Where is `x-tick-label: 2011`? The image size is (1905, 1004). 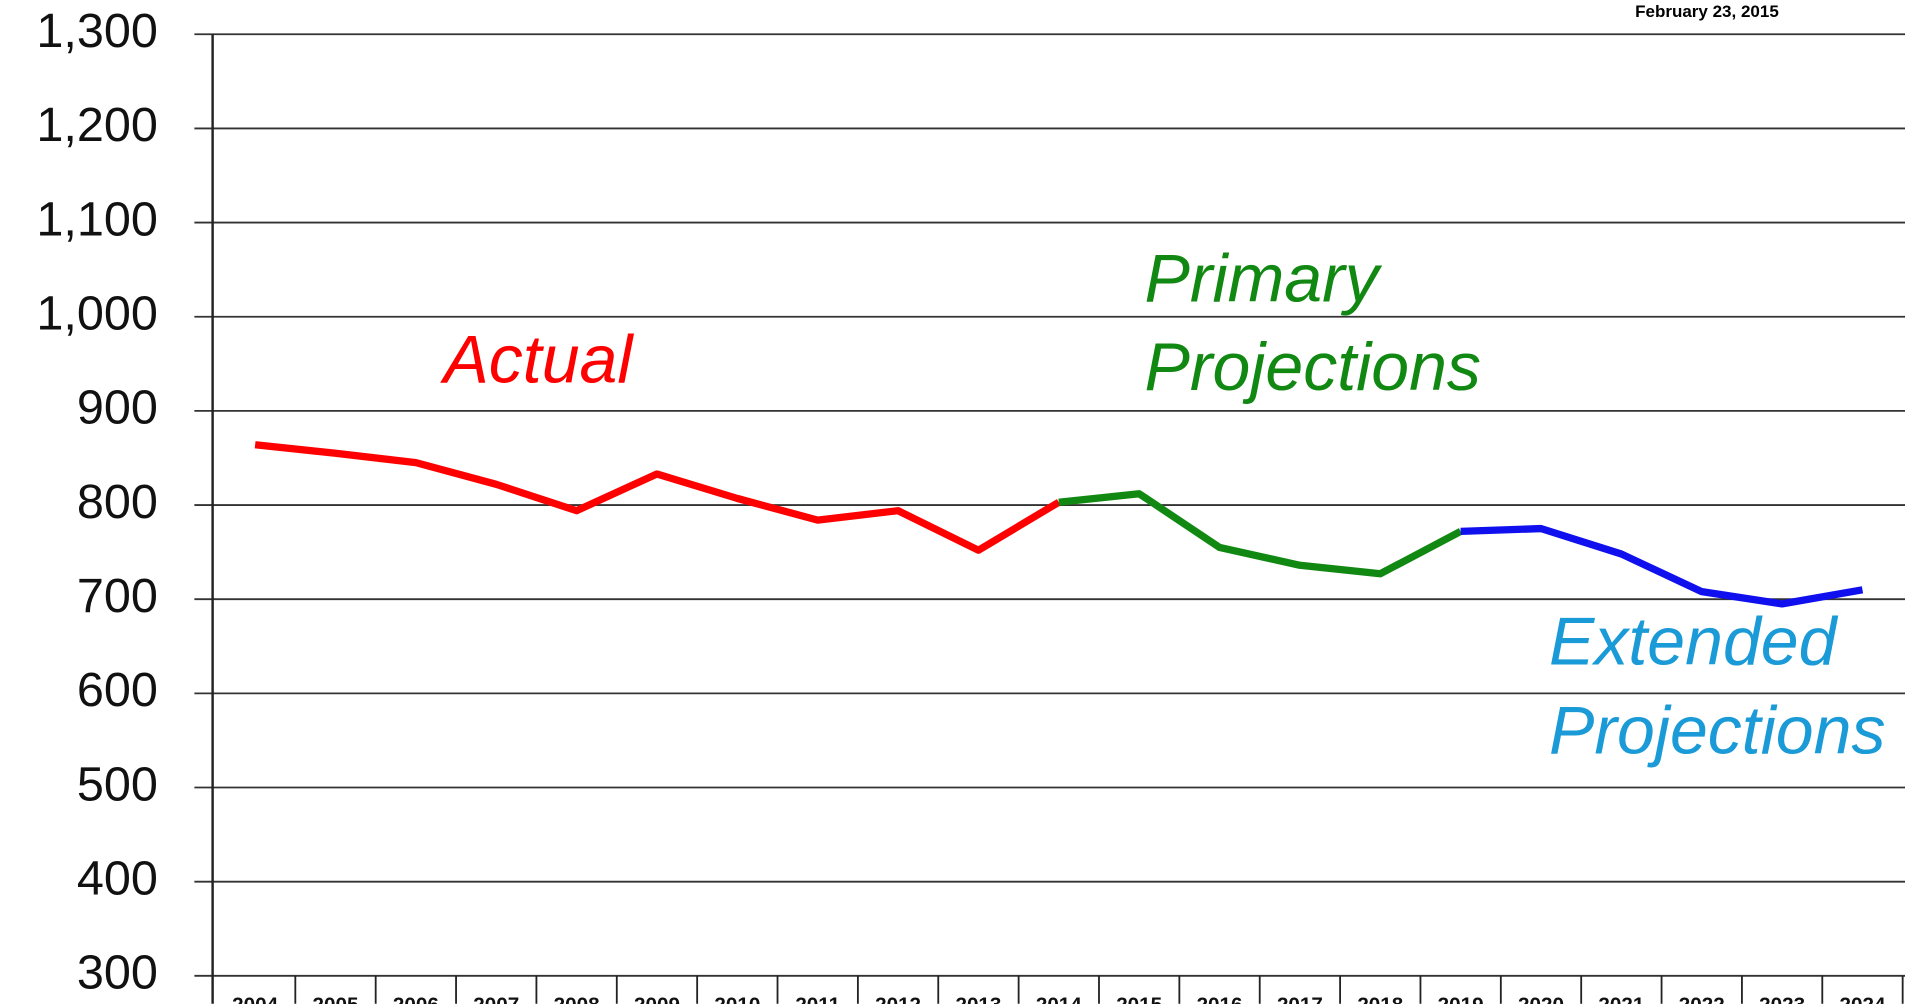 x-tick-label: 2011 is located at coordinates (817, 999).